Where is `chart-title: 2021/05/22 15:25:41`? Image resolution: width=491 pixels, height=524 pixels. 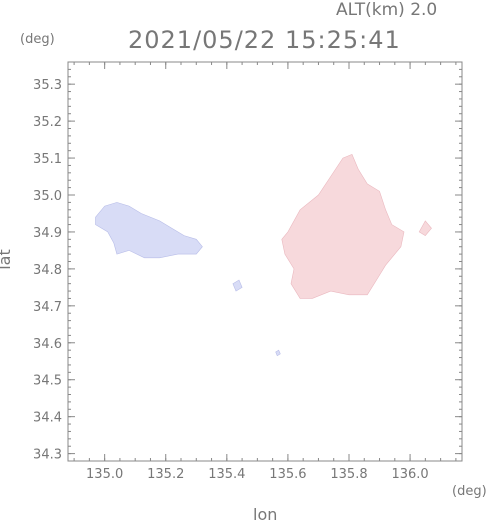 chart-title: 2021/05/22 15:25:41 is located at coordinates (264, 40).